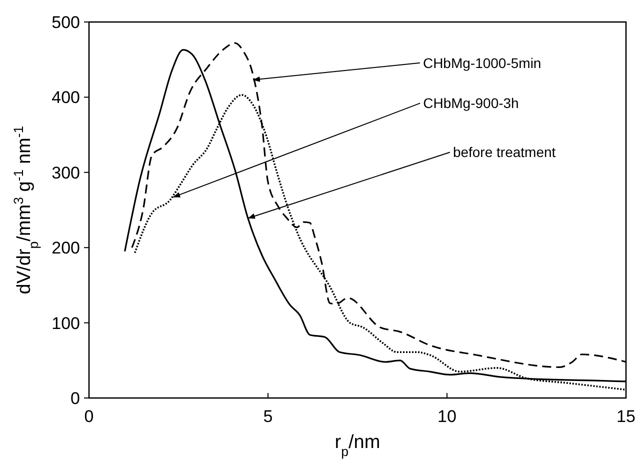 This screenshot has width=639, height=464. What do you see at coordinates (66, 248) in the screenshot?
I see `y-tick-label: 200` at bounding box center [66, 248].